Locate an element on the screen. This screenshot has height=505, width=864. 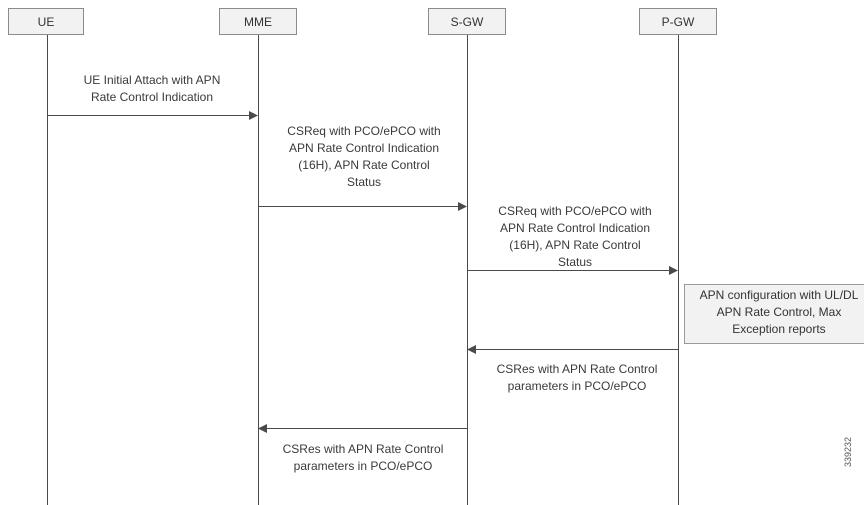
arrowhead-sgw-to-mme is located at coordinates (262, 428).